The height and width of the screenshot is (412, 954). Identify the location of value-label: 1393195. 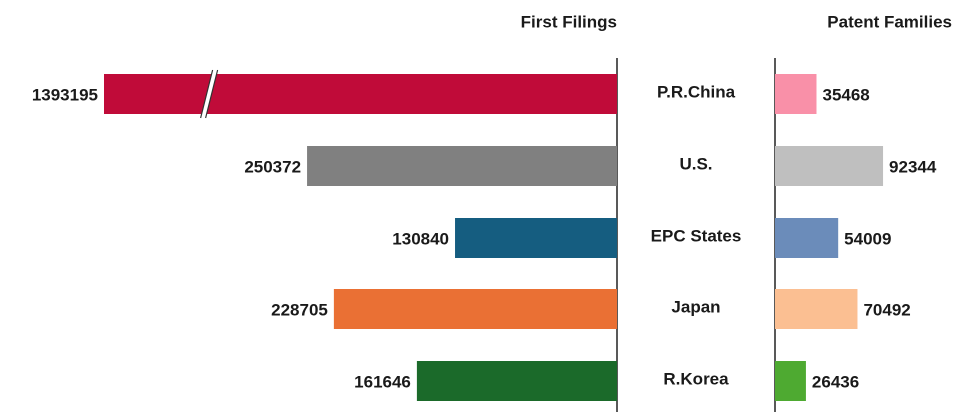
(65, 94).